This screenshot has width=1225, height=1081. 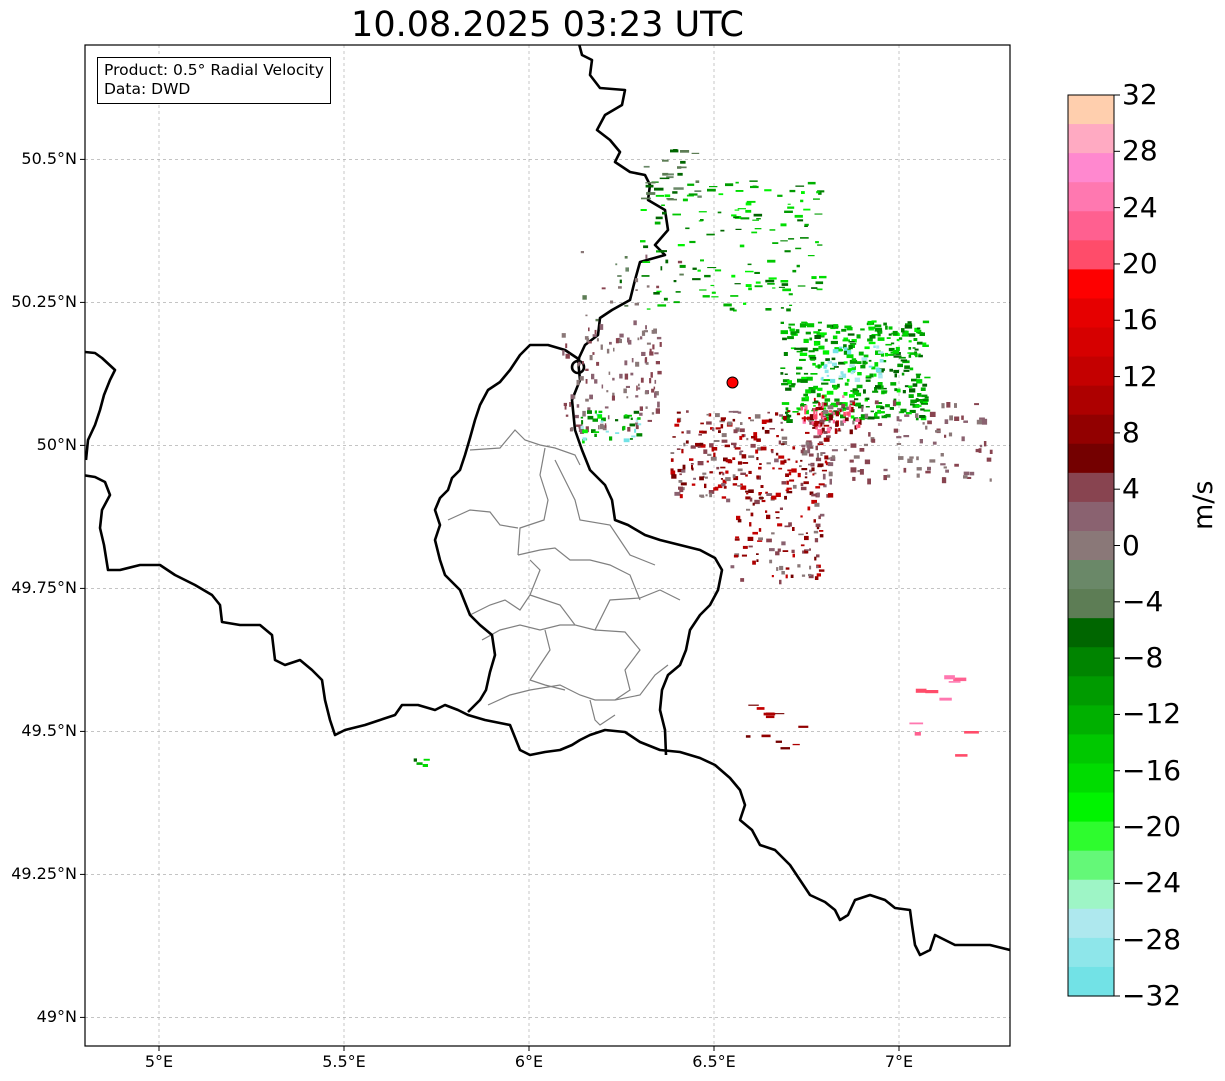 What do you see at coordinates (732, 382) in the screenshot?
I see `radar-site-marker` at bounding box center [732, 382].